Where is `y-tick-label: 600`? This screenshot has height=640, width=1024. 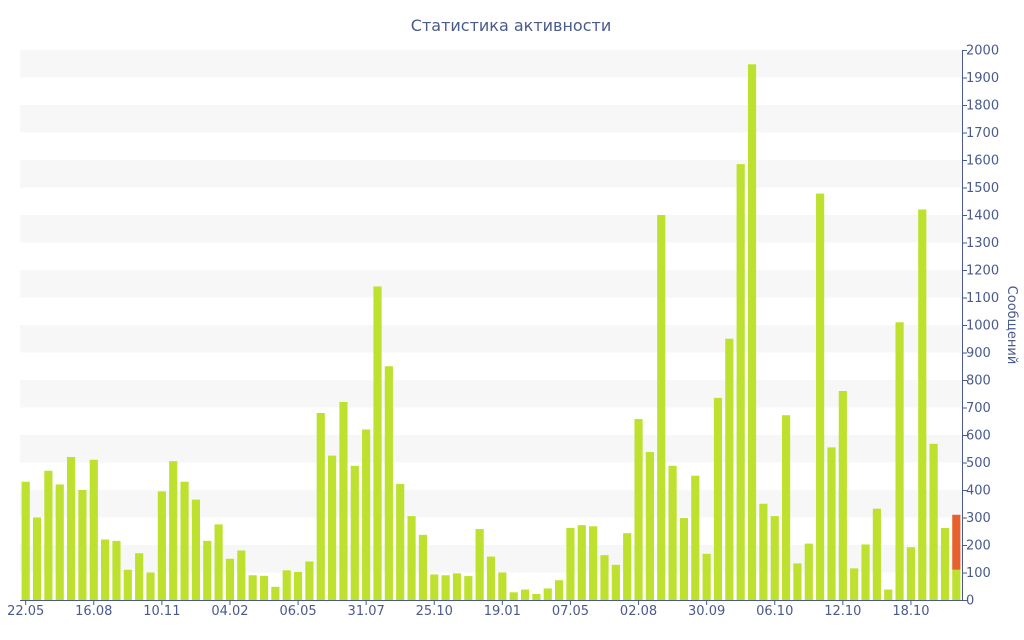 y-tick-label: 600 is located at coordinates (978, 436).